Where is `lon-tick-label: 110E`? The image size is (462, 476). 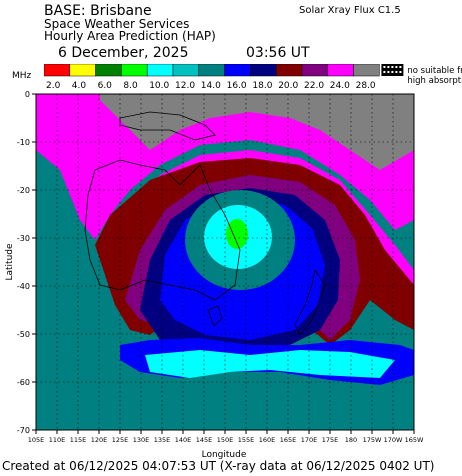
lon-tick-label: 110E is located at coordinates (57, 440).